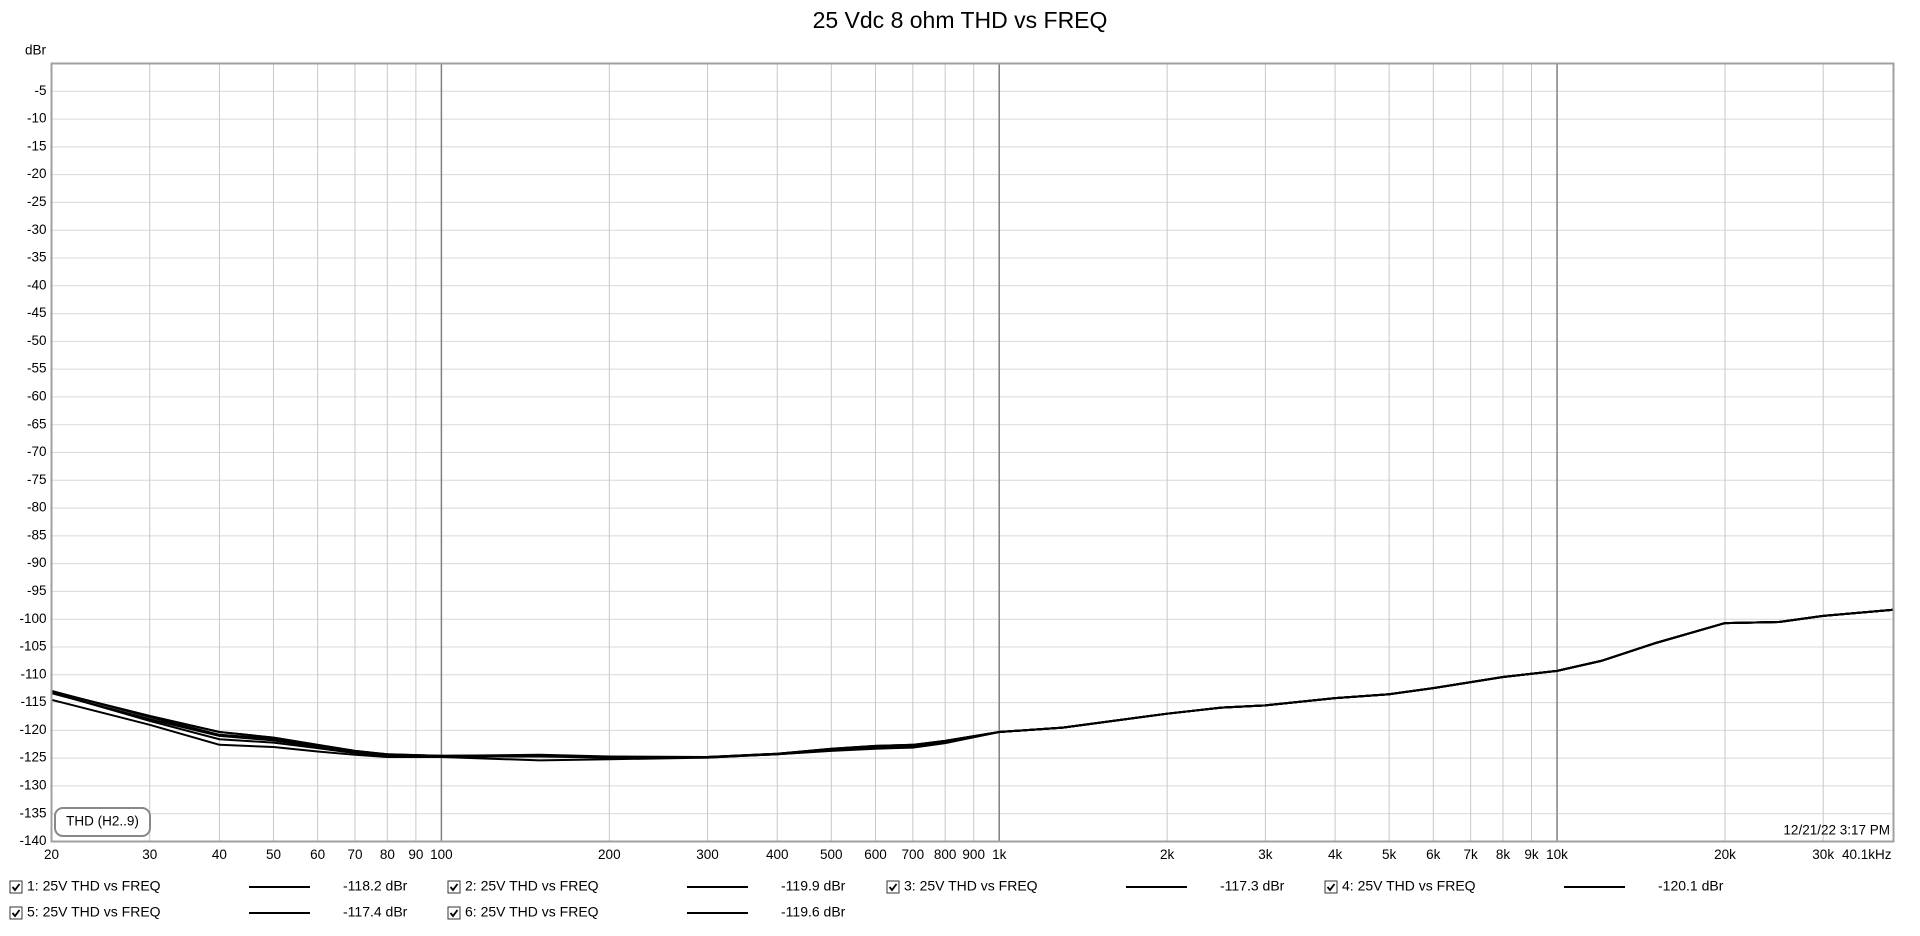 Image resolution: width=1920 pixels, height=936 pixels. What do you see at coordinates (831, 854) in the screenshot?
I see `x-tick-label: 500` at bounding box center [831, 854].